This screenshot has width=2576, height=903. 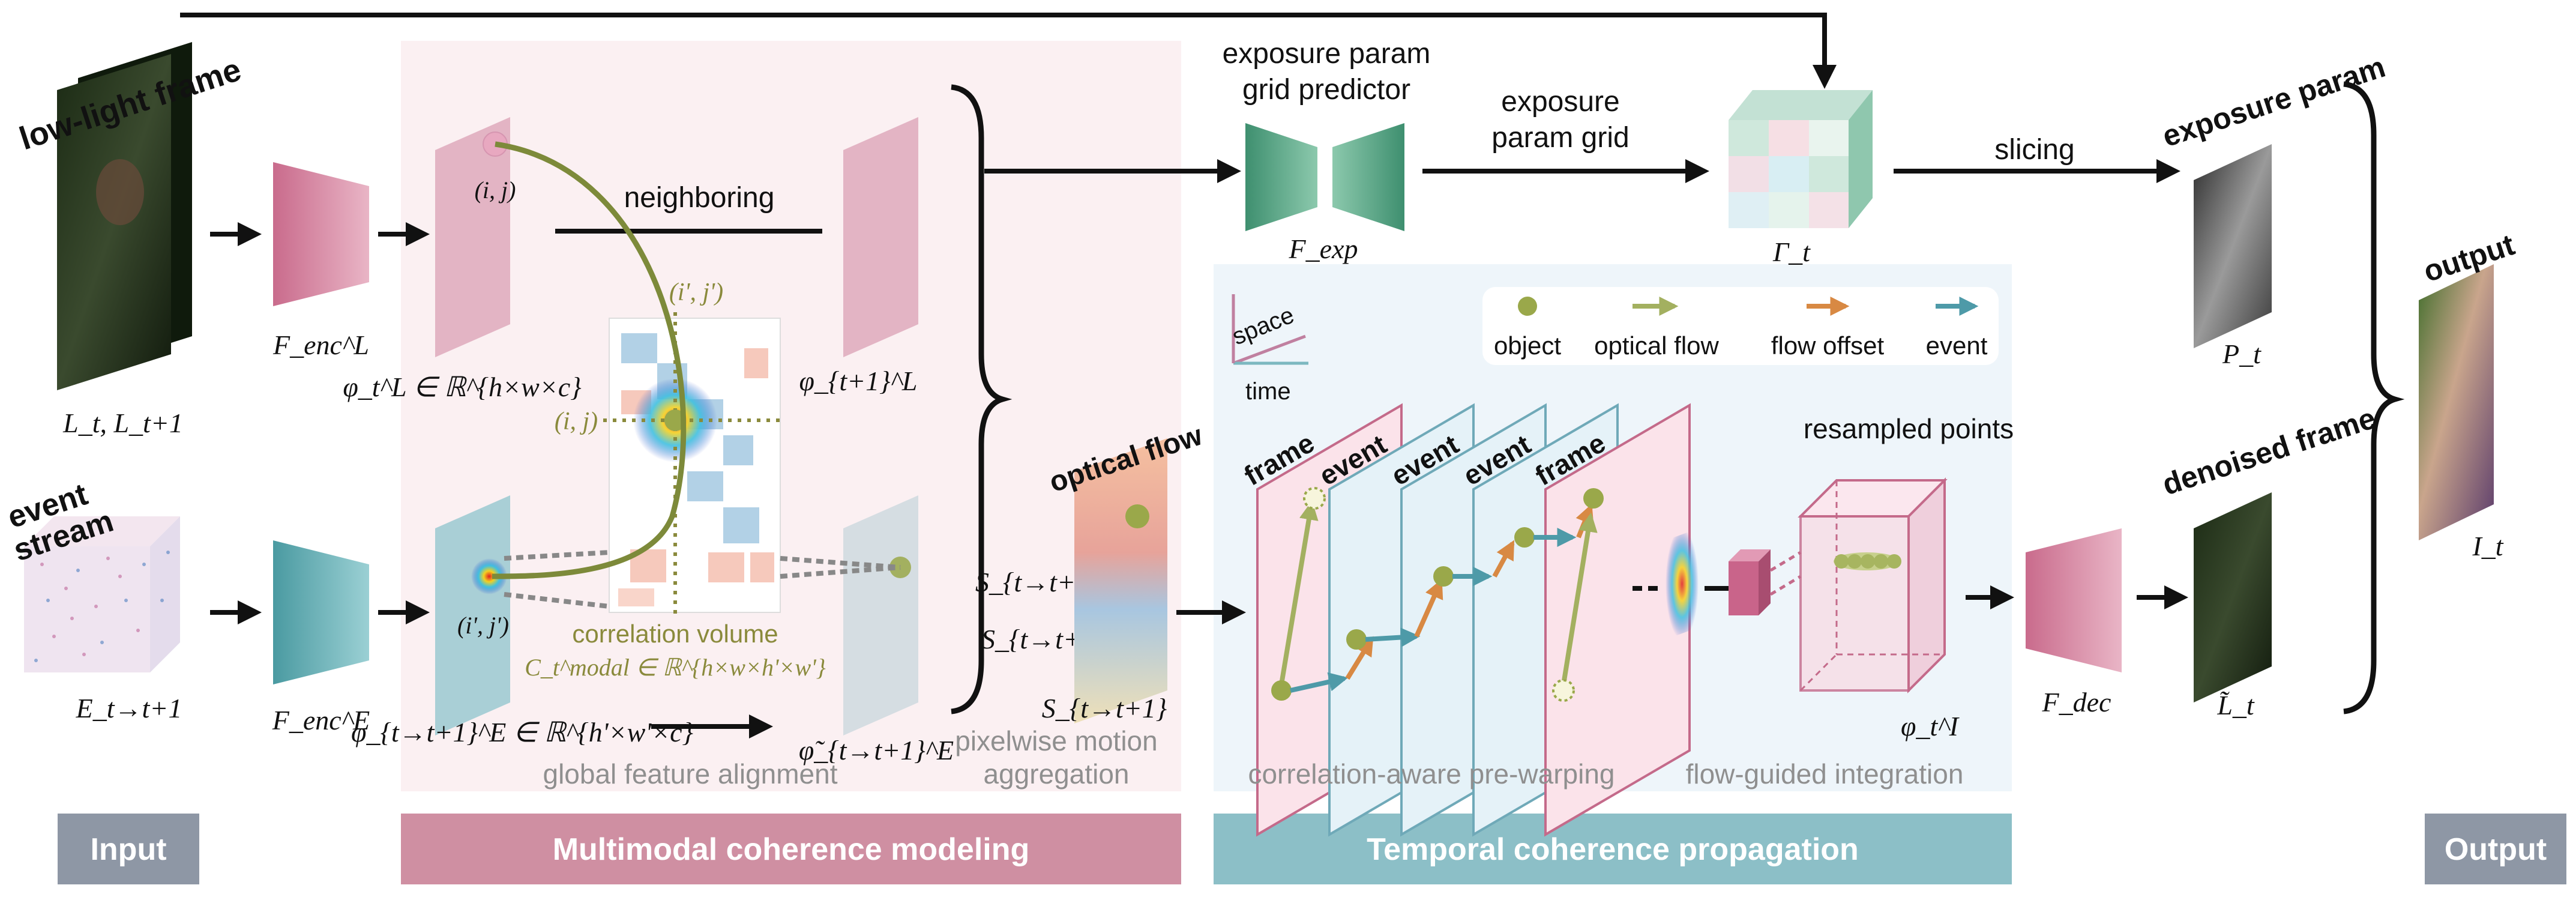 What do you see at coordinates (1368, 177) in the screenshot?
I see `predictor-decoder` at bounding box center [1368, 177].